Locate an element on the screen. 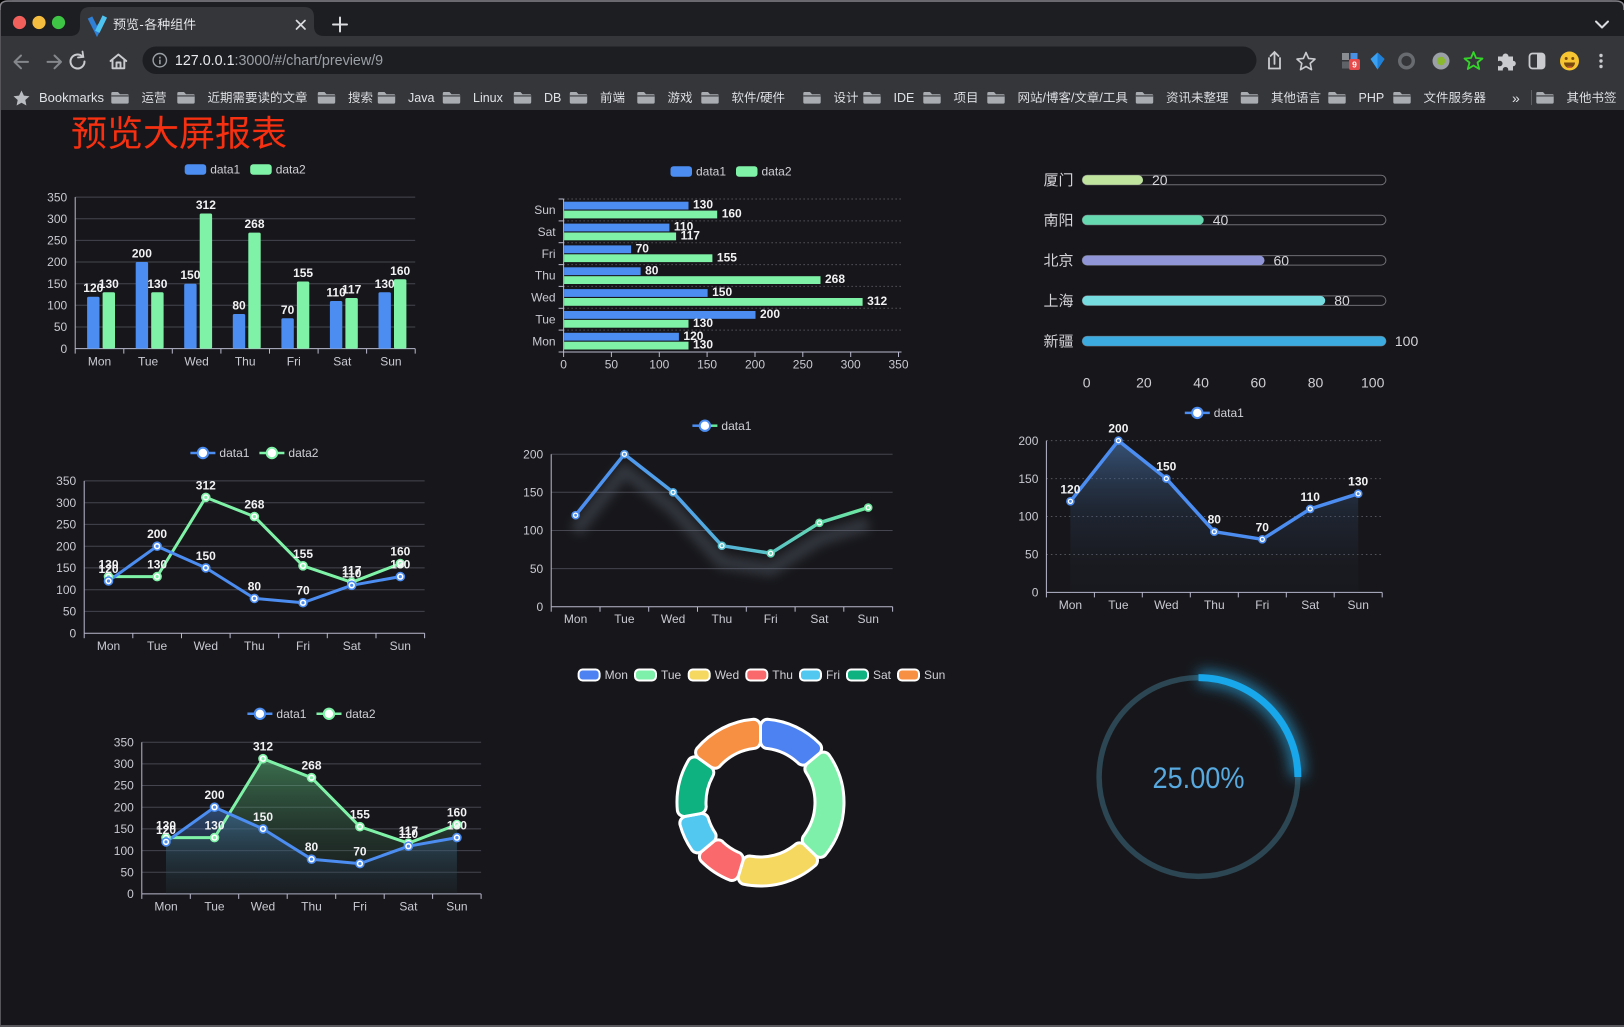  svg-text: 70 is located at coordinates (360, 852).